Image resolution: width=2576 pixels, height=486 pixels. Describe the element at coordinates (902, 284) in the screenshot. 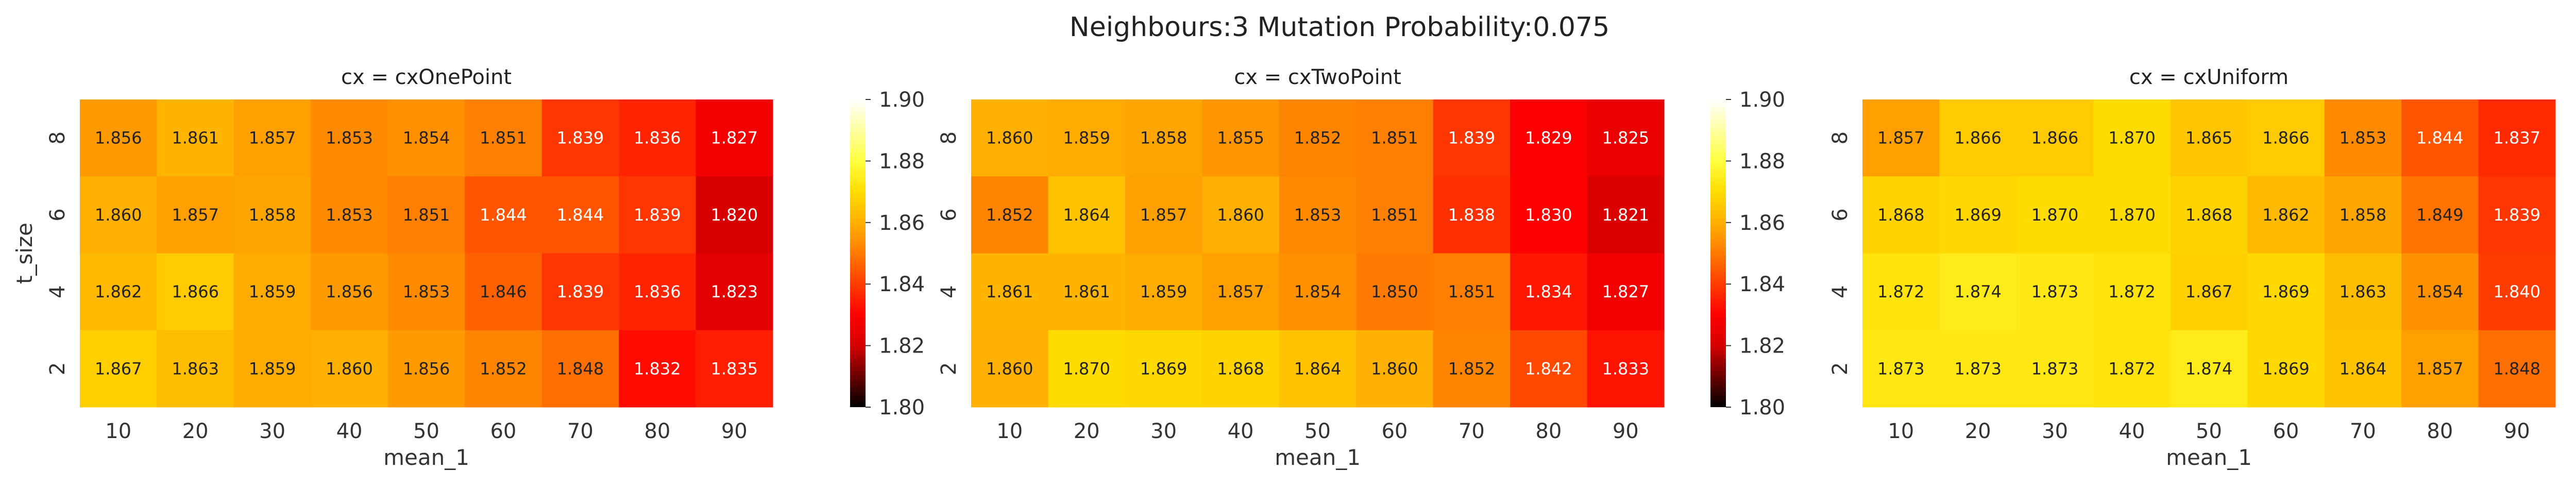

I see `colorbar-tick-label: 1.84` at that location.